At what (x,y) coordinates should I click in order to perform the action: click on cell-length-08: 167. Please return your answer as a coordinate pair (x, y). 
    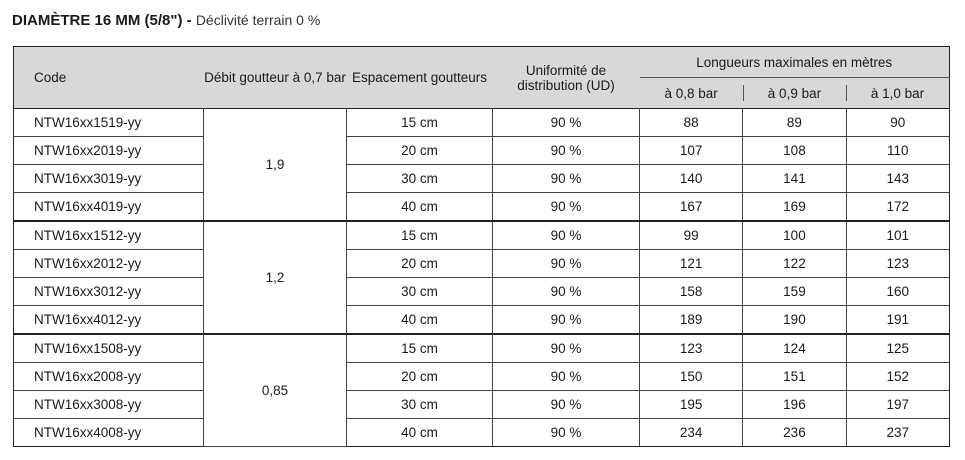
    Looking at the image, I should click on (691, 207).